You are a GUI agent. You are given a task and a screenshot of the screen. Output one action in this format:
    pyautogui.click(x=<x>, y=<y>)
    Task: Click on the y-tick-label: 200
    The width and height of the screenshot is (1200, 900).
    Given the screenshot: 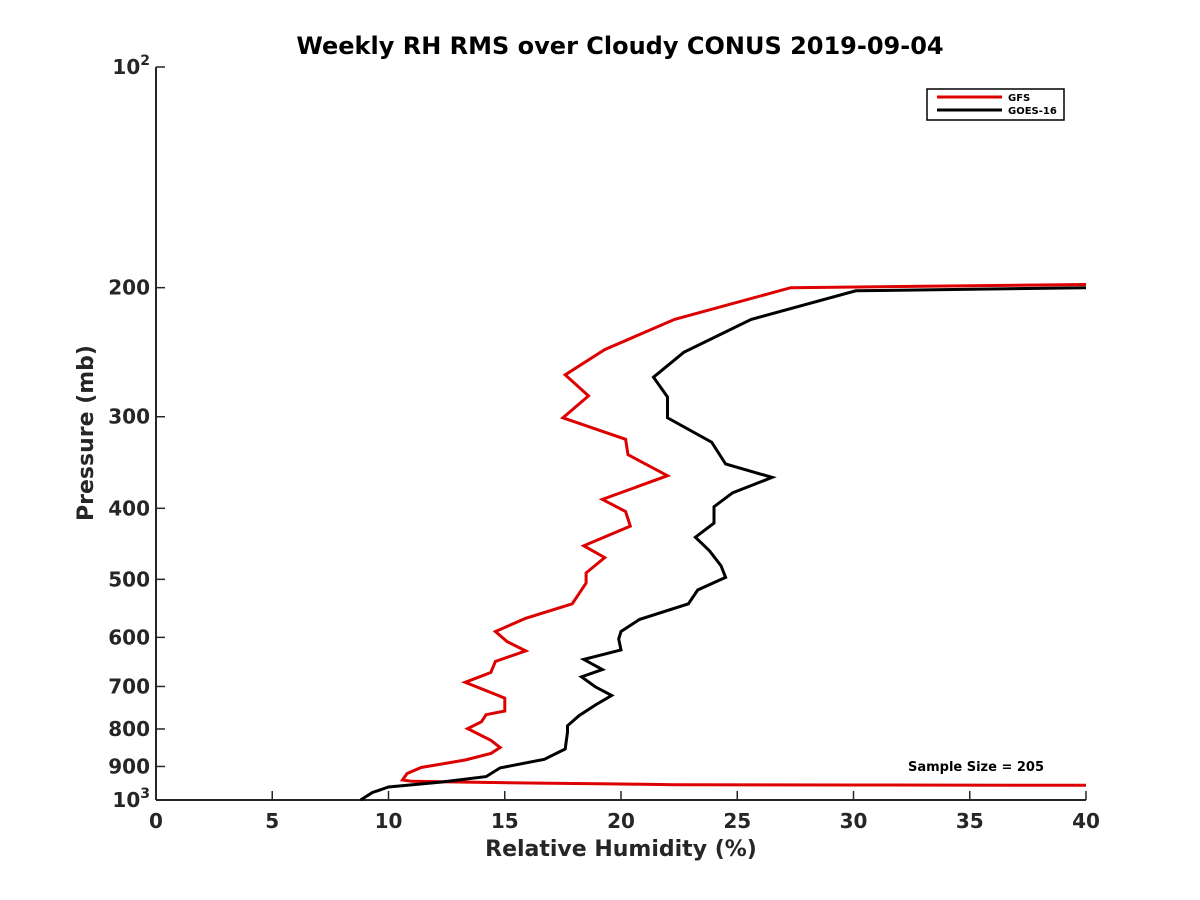 What is the action you would take?
    pyautogui.click(x=129, y=288)
    